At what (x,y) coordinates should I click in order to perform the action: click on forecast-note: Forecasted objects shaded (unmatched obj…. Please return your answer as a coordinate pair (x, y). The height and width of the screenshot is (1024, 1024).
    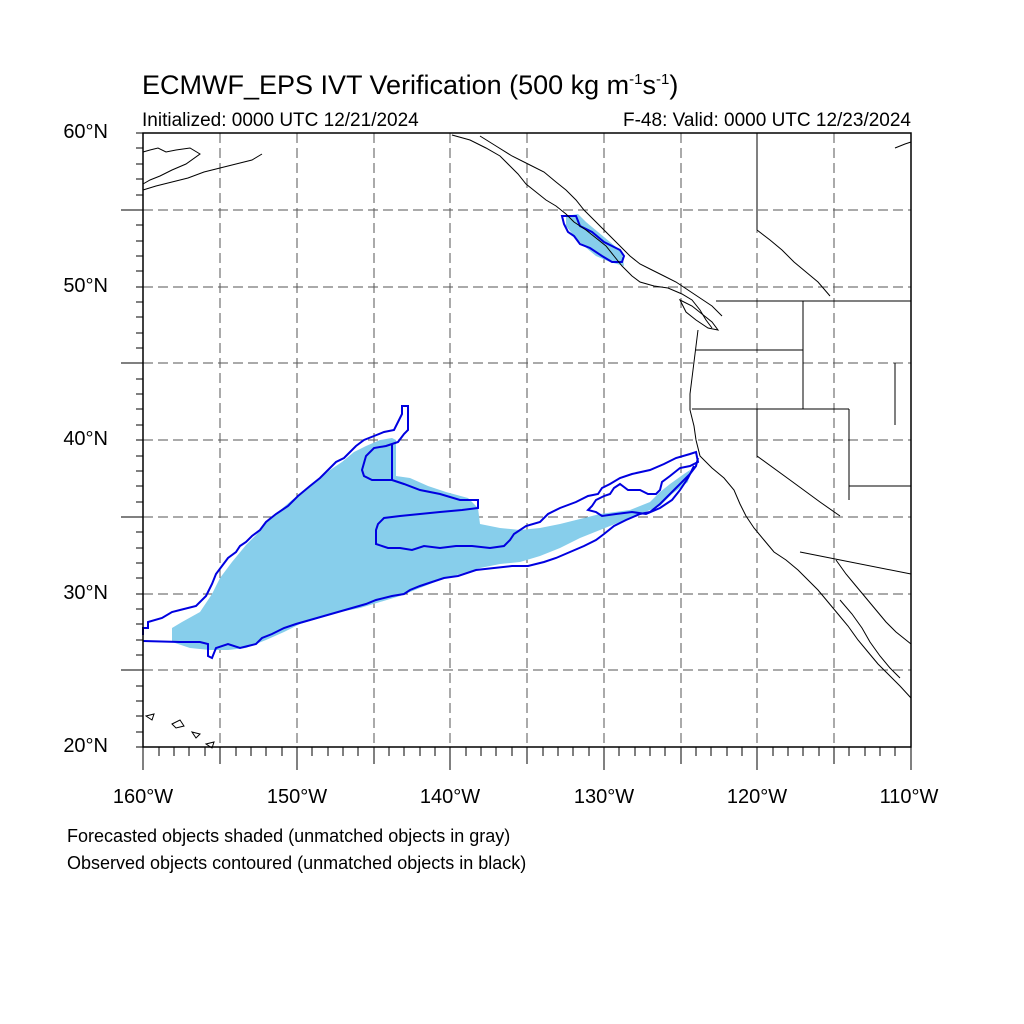
    Looking at the image, I should click on (289, 836).